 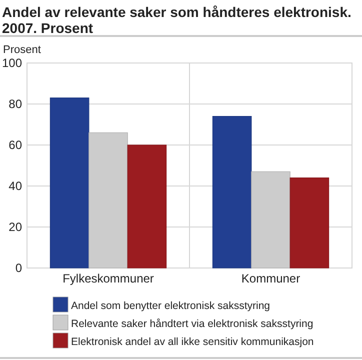 I want to click on y-tick-label: 40, so click(x=15, y=185).